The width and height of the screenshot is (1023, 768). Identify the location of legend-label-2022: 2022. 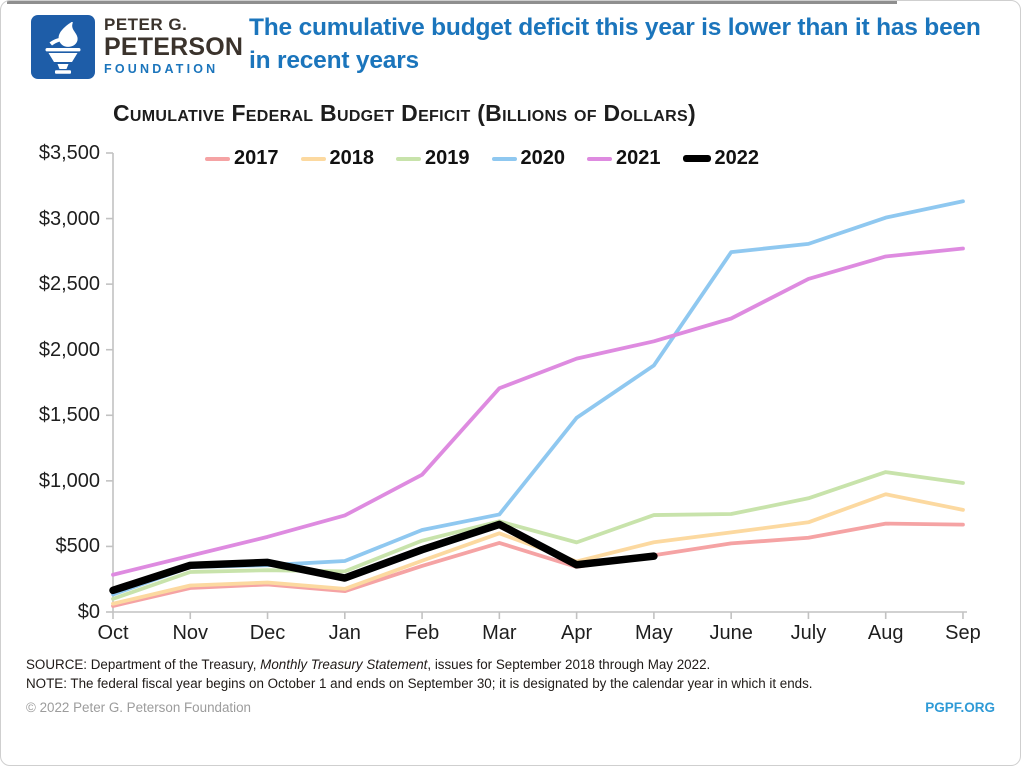
(737, 158).